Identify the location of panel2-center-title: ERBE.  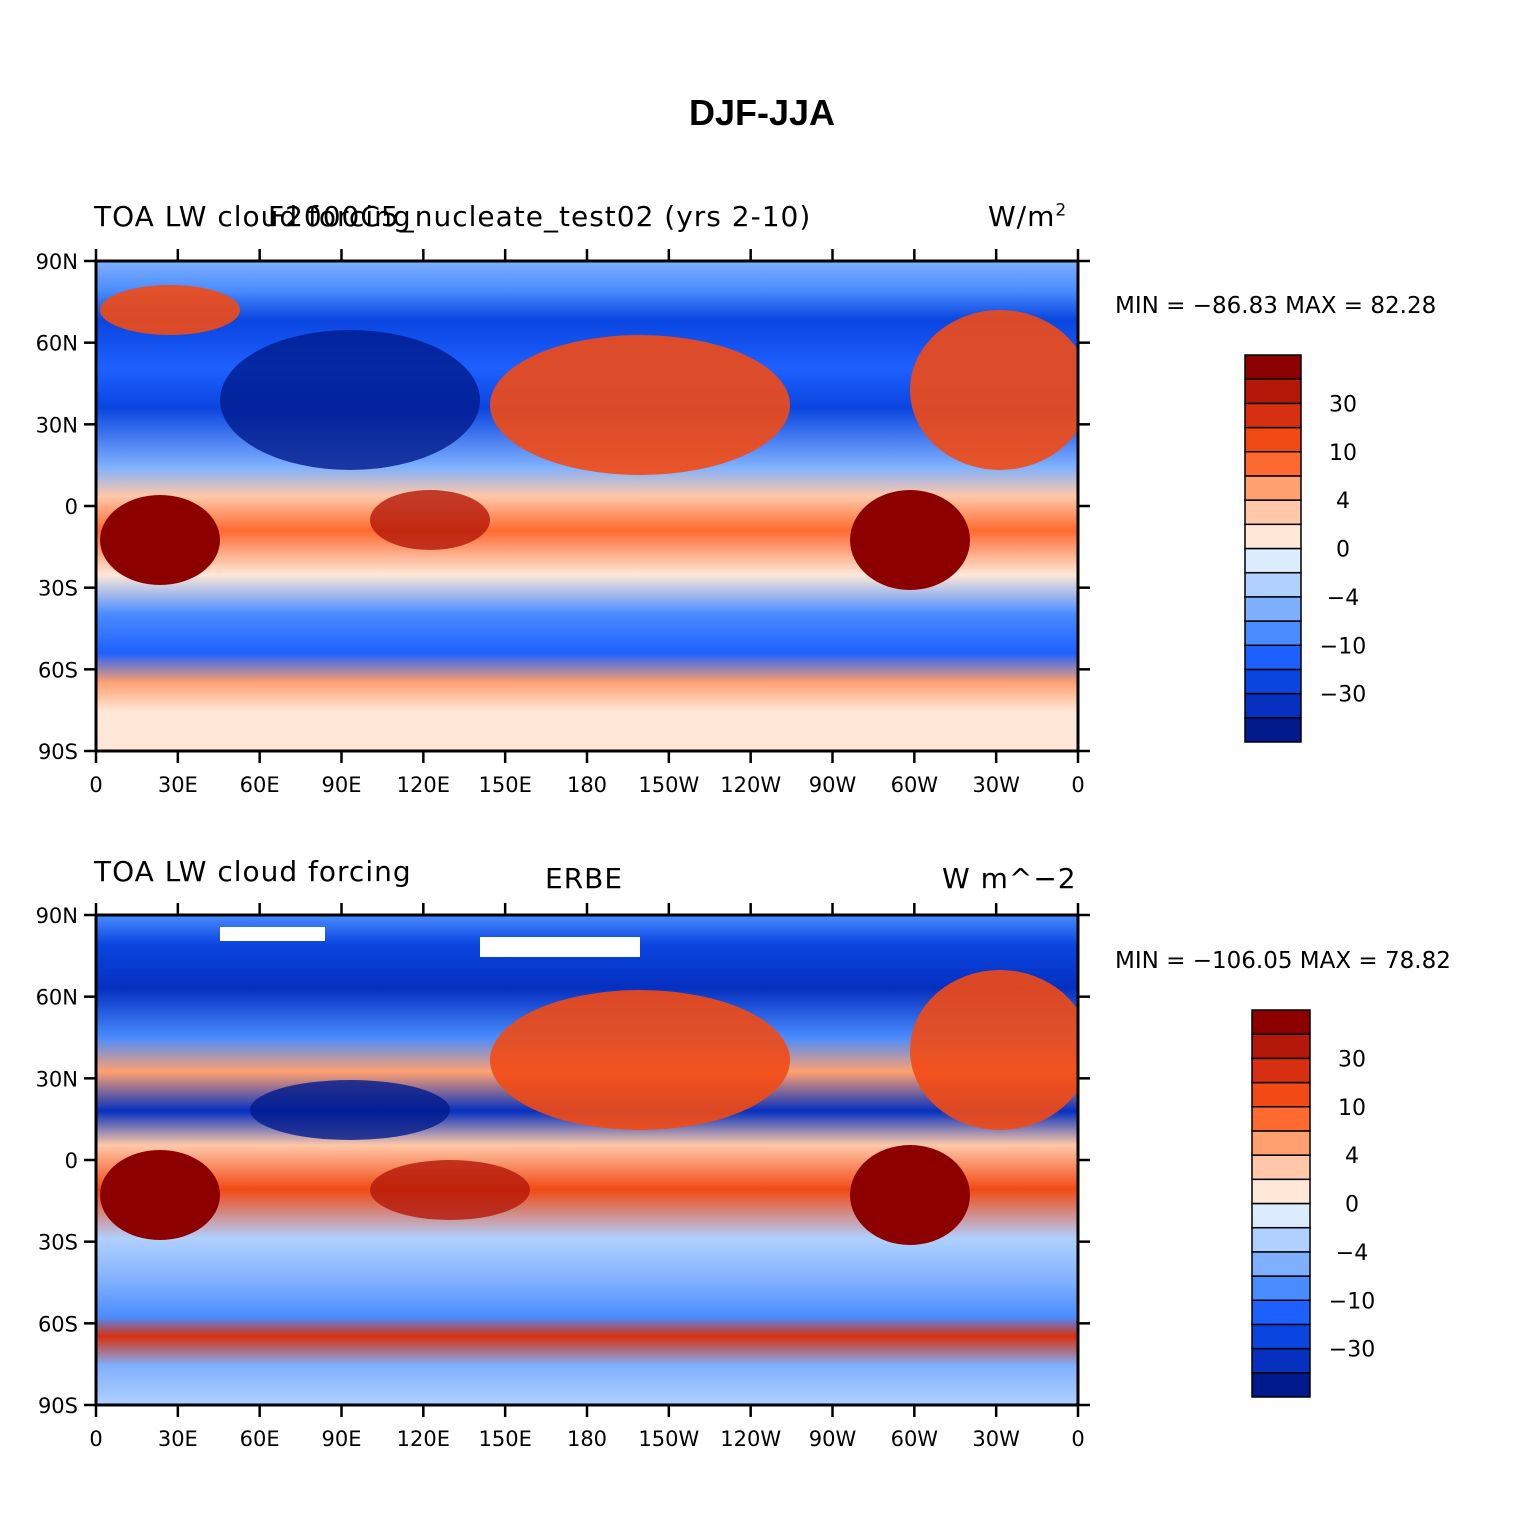
(584, 878).